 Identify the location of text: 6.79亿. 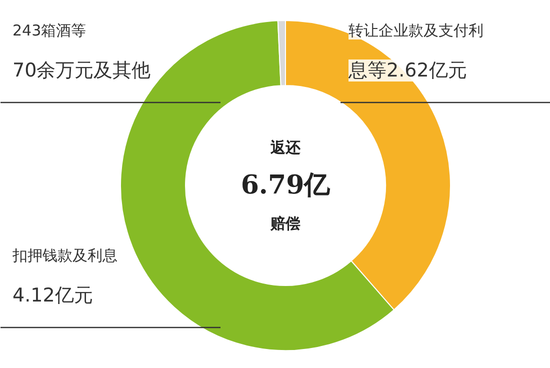
(286, 185).